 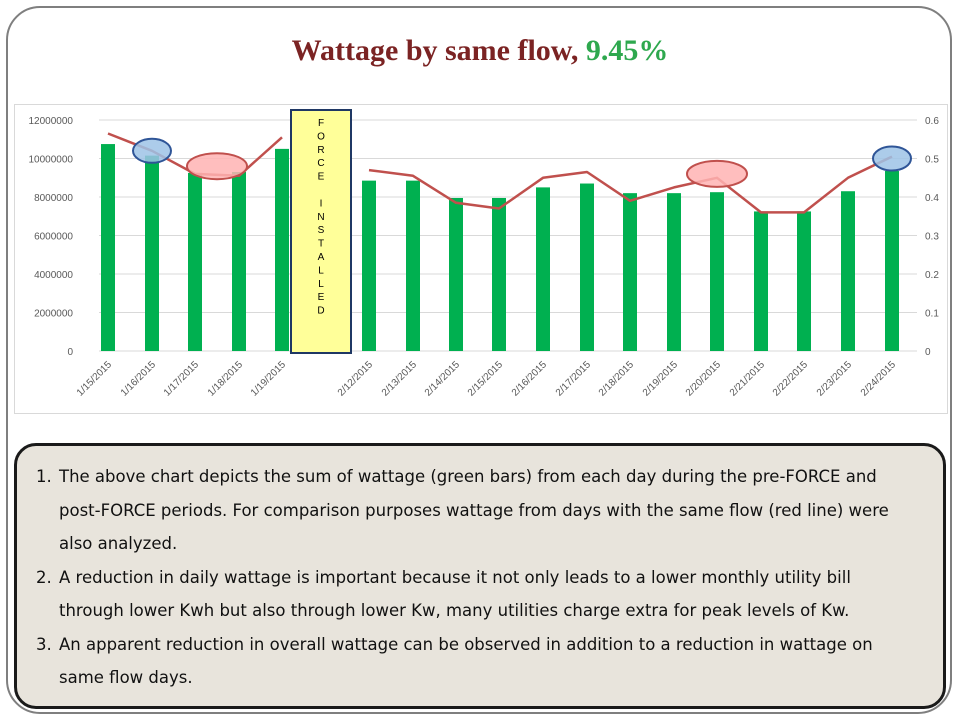 What do you see at coordinates (486, 379) in the screenshot?
I see `x-tick-label: 2/15/2015` at bounding box center [486, 379].